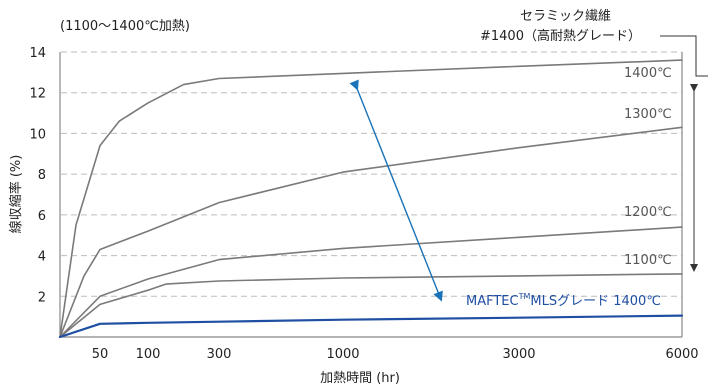  I want to click on x-tick-labels: 50 100 300 1000 3000 6000, so click(395, 354).